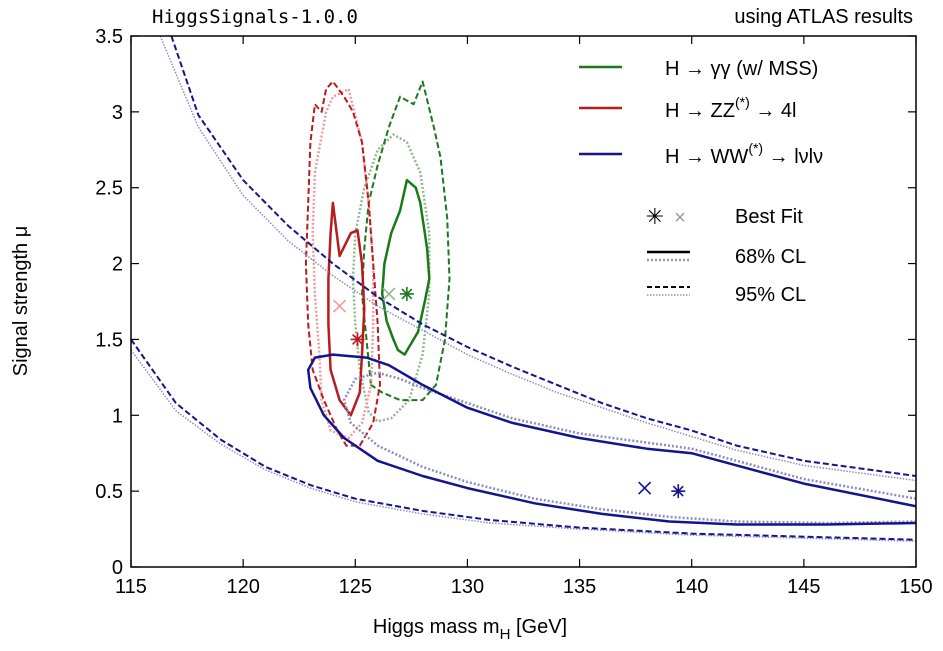 Image resolution: width=943 pixels, height=651 pixels. I want to click on y-tick-label: 1, so click(117, 416).